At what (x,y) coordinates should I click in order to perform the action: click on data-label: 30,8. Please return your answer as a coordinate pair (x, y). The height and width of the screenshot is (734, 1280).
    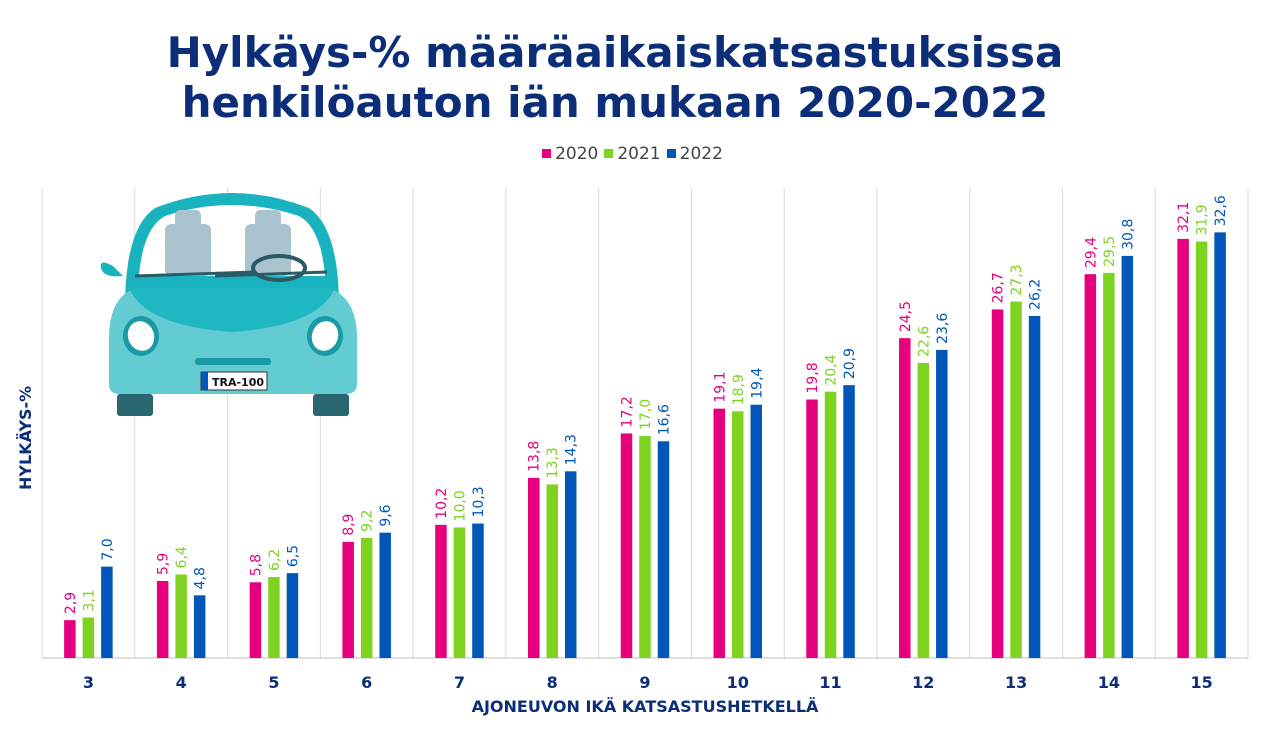
    Looking at the image, I should click on (1128, 234).